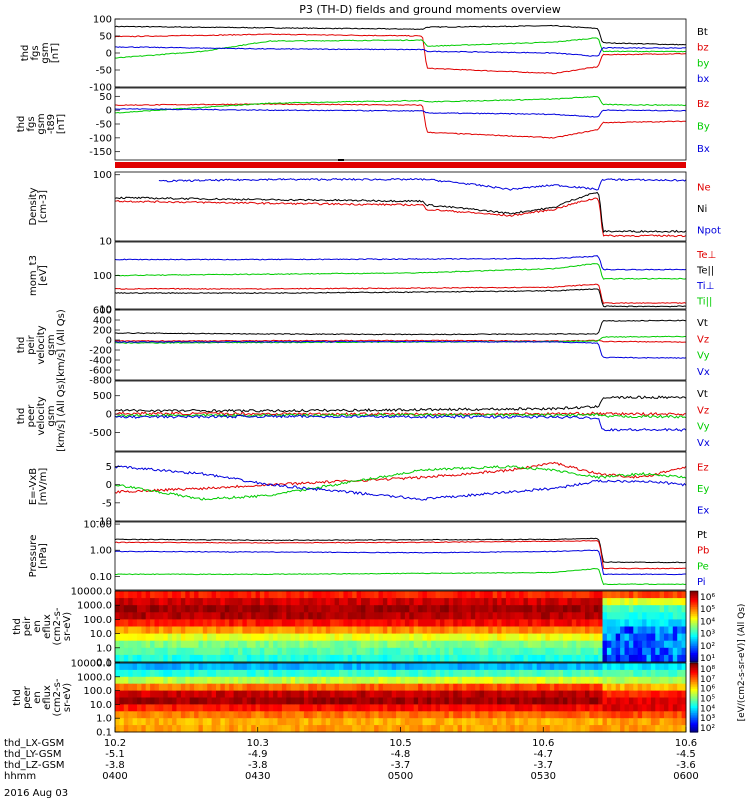  What do you see at coordinates (257, 776) in the screenshot?
I see `time-axis-value: 0430` at bounding box center [257, 776].